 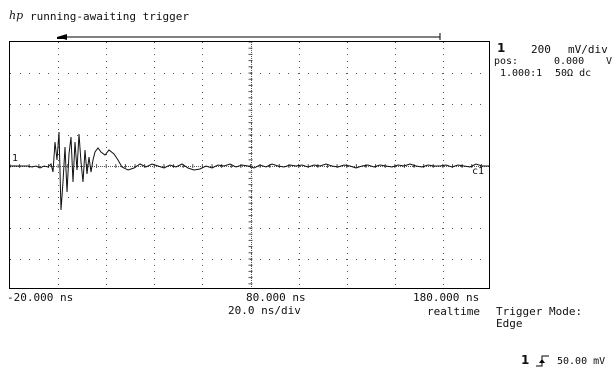 What do you see at coordinates (264, 310) in the screenshot?
I see `timebase-scale: 20.0 ns/div` at bounding box center [264, 310].